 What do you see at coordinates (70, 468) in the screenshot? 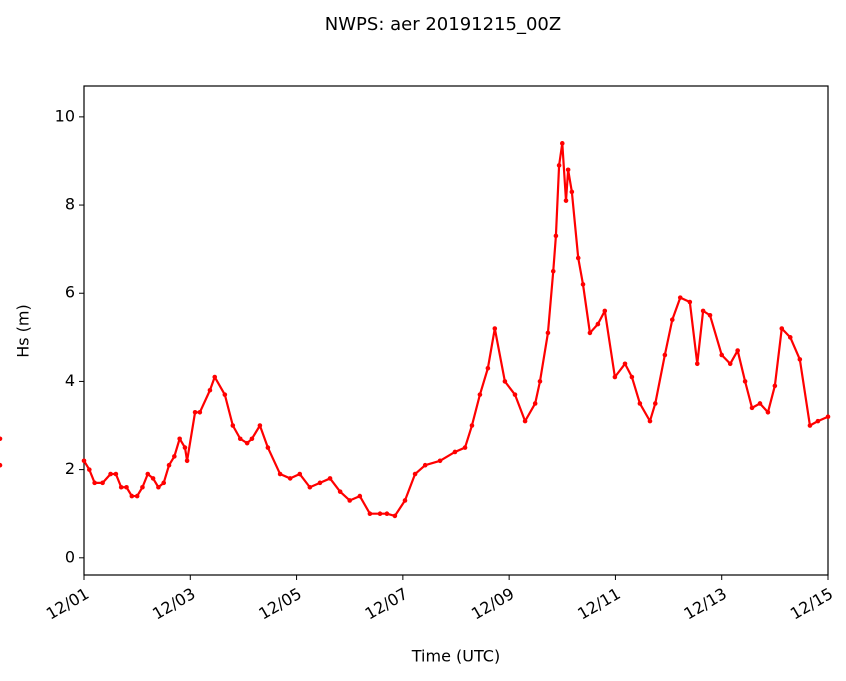
I see `y-tick-label: 2` at bounding box center [70, 468].